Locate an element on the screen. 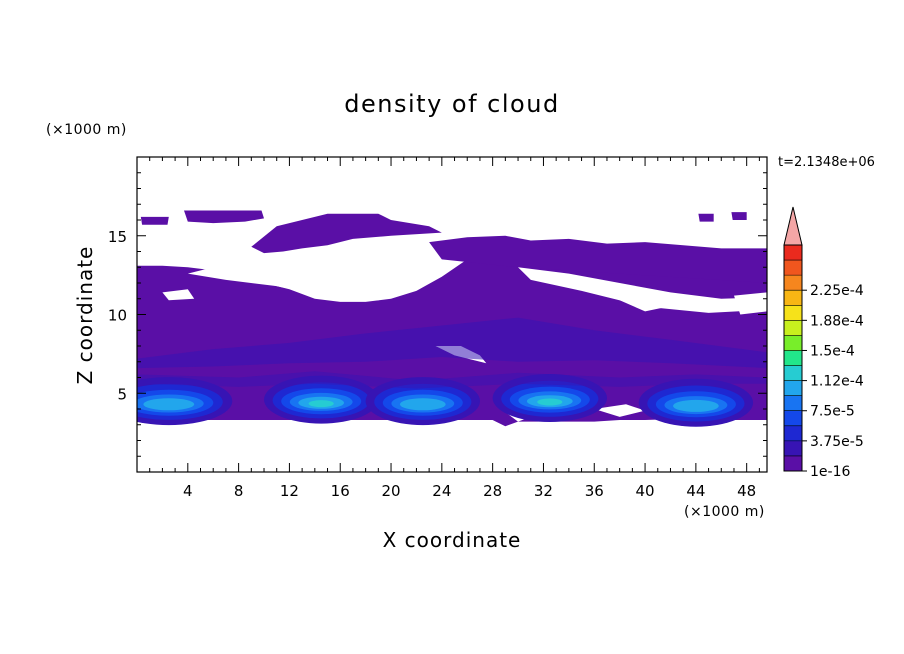  y-tick-label: 15 is located at coordinates (117, 237).